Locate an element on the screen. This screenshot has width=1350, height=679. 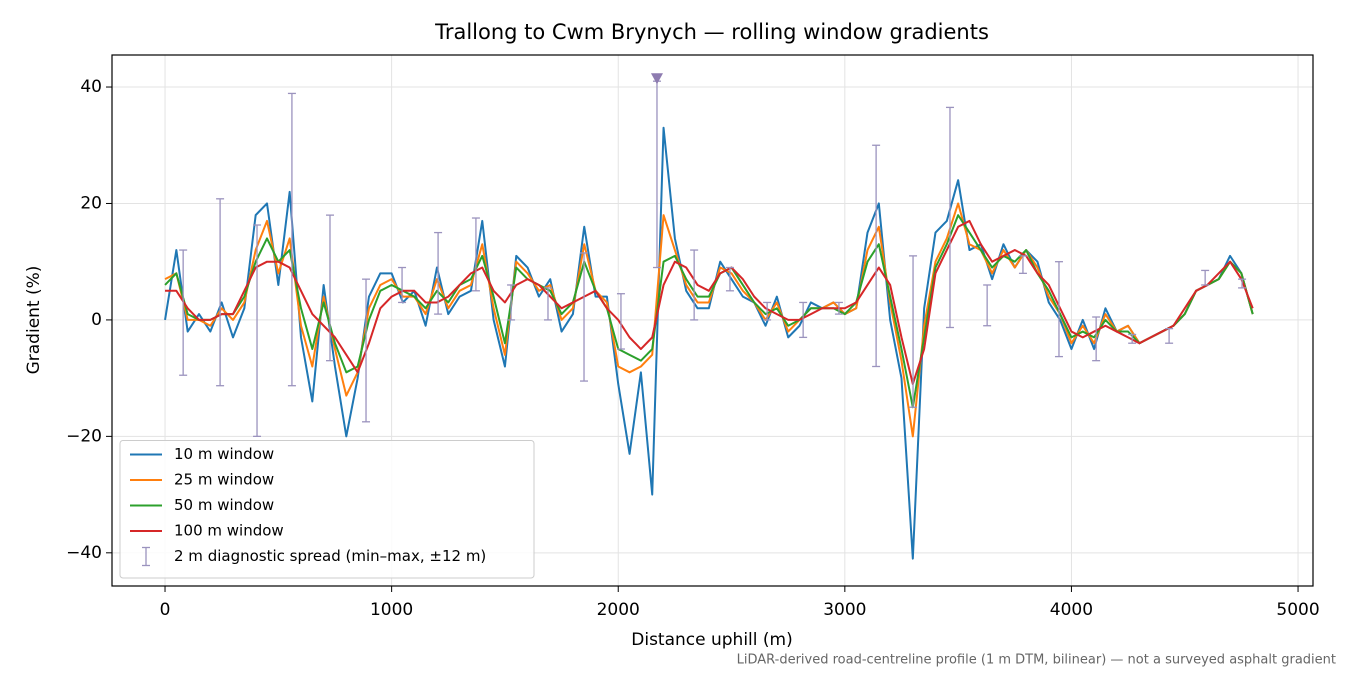
y-tick-label: 20 is located at coordinates (91, 203).